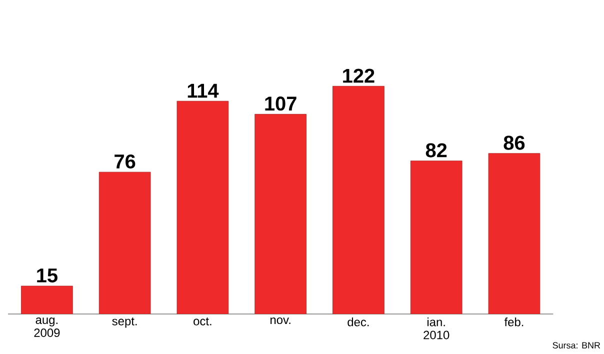  Describe the element at coordinates (280, 321) in the screenshot. I see `x-tick-label: nov.` at that location.